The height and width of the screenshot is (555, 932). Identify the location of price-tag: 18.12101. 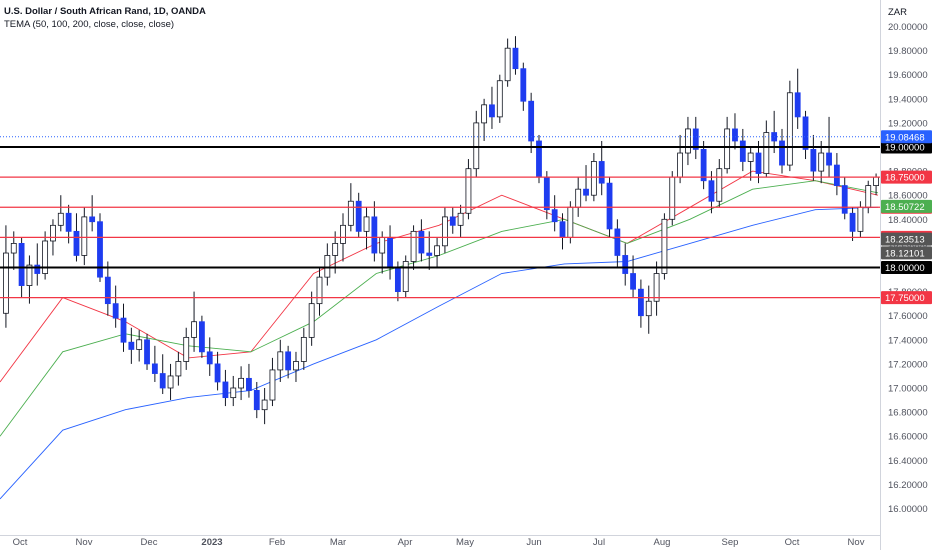
(906, 252).